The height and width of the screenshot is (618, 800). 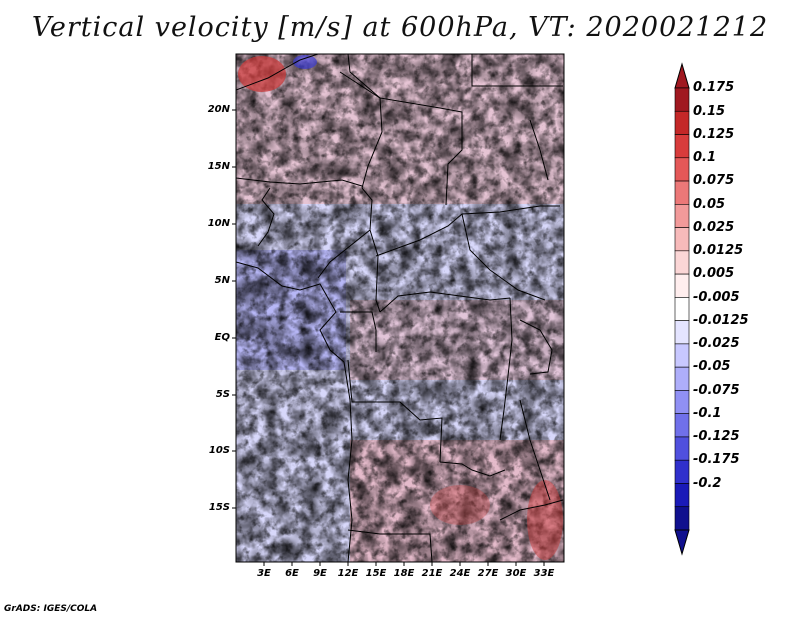 What do you see at coordinates (544, 573) in the screenshot?
I see `lon-label-33e: 33E` at bounding box center [544, 573].